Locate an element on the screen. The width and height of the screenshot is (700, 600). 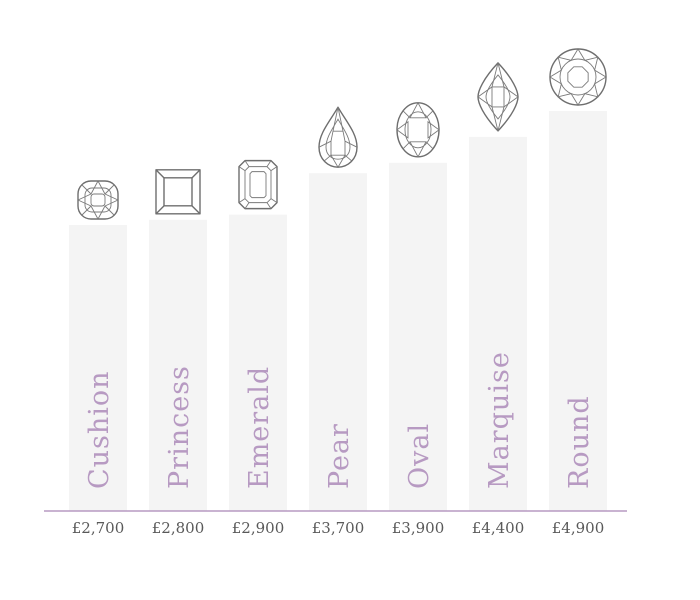
category-label-marquise: Marquise is located at coordinates (499, 420).